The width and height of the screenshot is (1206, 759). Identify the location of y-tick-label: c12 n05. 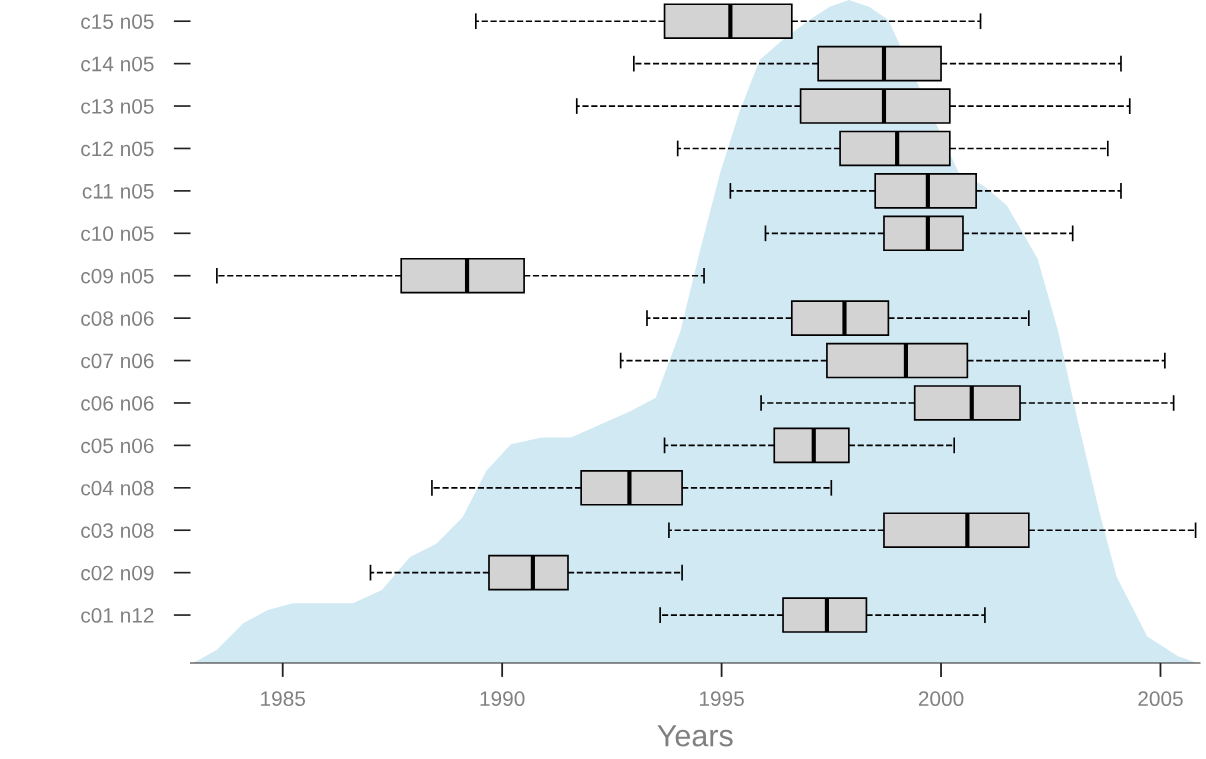
(117, 149).